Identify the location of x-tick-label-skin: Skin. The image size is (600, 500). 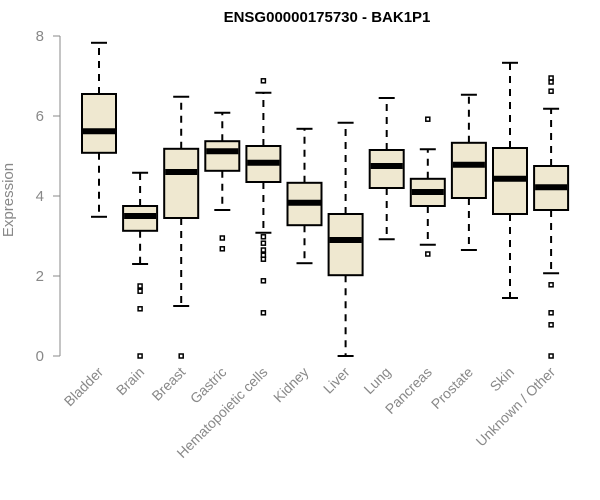
(502, 379).